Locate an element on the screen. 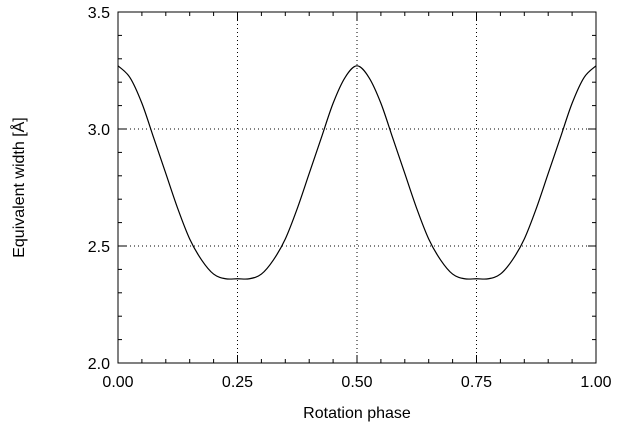 Image resolution: width=620 pixels, height=430 pixels. x-tick-label: 1.00 is located at coordinates (595, 382).